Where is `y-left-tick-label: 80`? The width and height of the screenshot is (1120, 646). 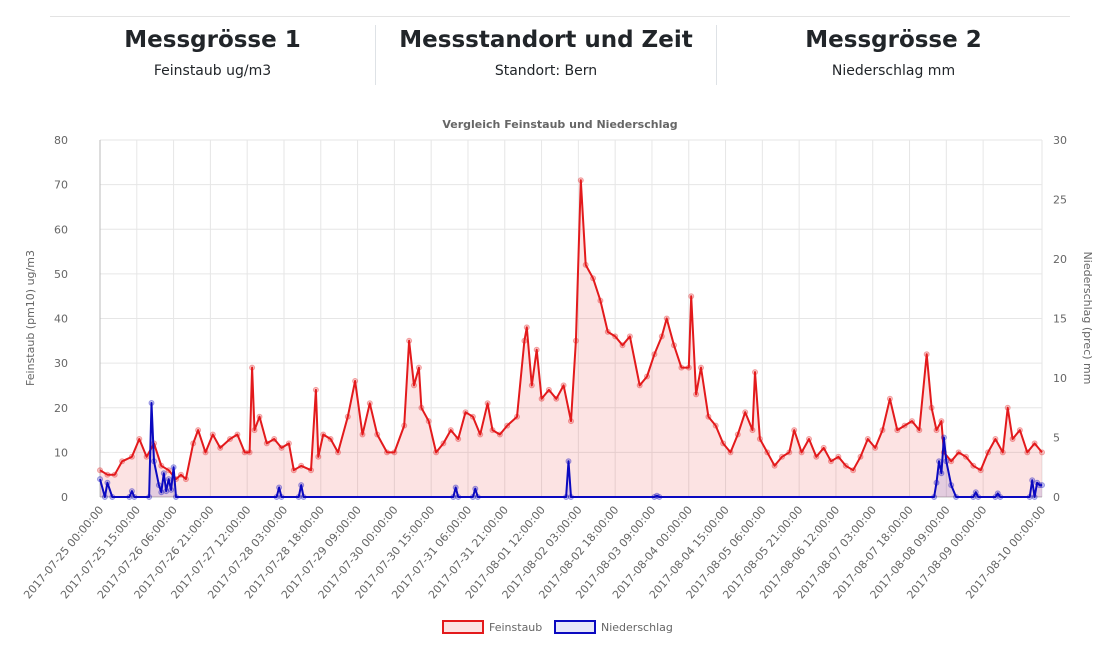
y-left-tick-label: 80 is located at coordinates (61, 140).